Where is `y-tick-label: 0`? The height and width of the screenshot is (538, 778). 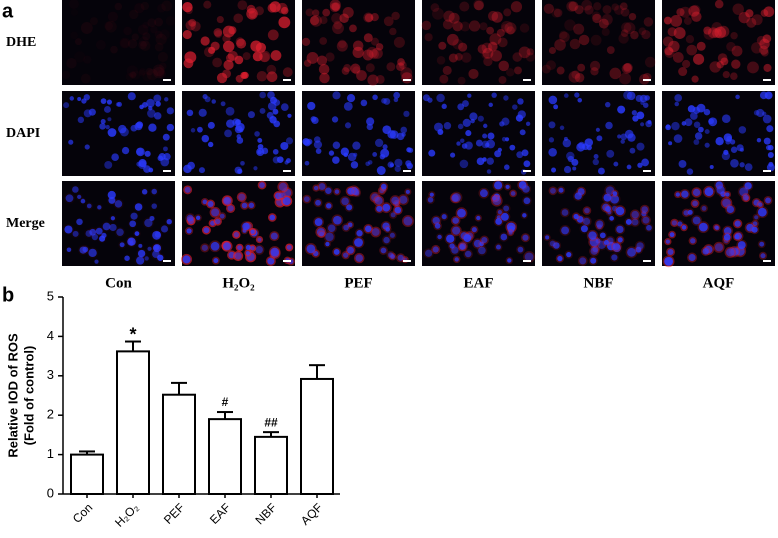
y-tick-label: 0 is located at coordinates (50, 492).